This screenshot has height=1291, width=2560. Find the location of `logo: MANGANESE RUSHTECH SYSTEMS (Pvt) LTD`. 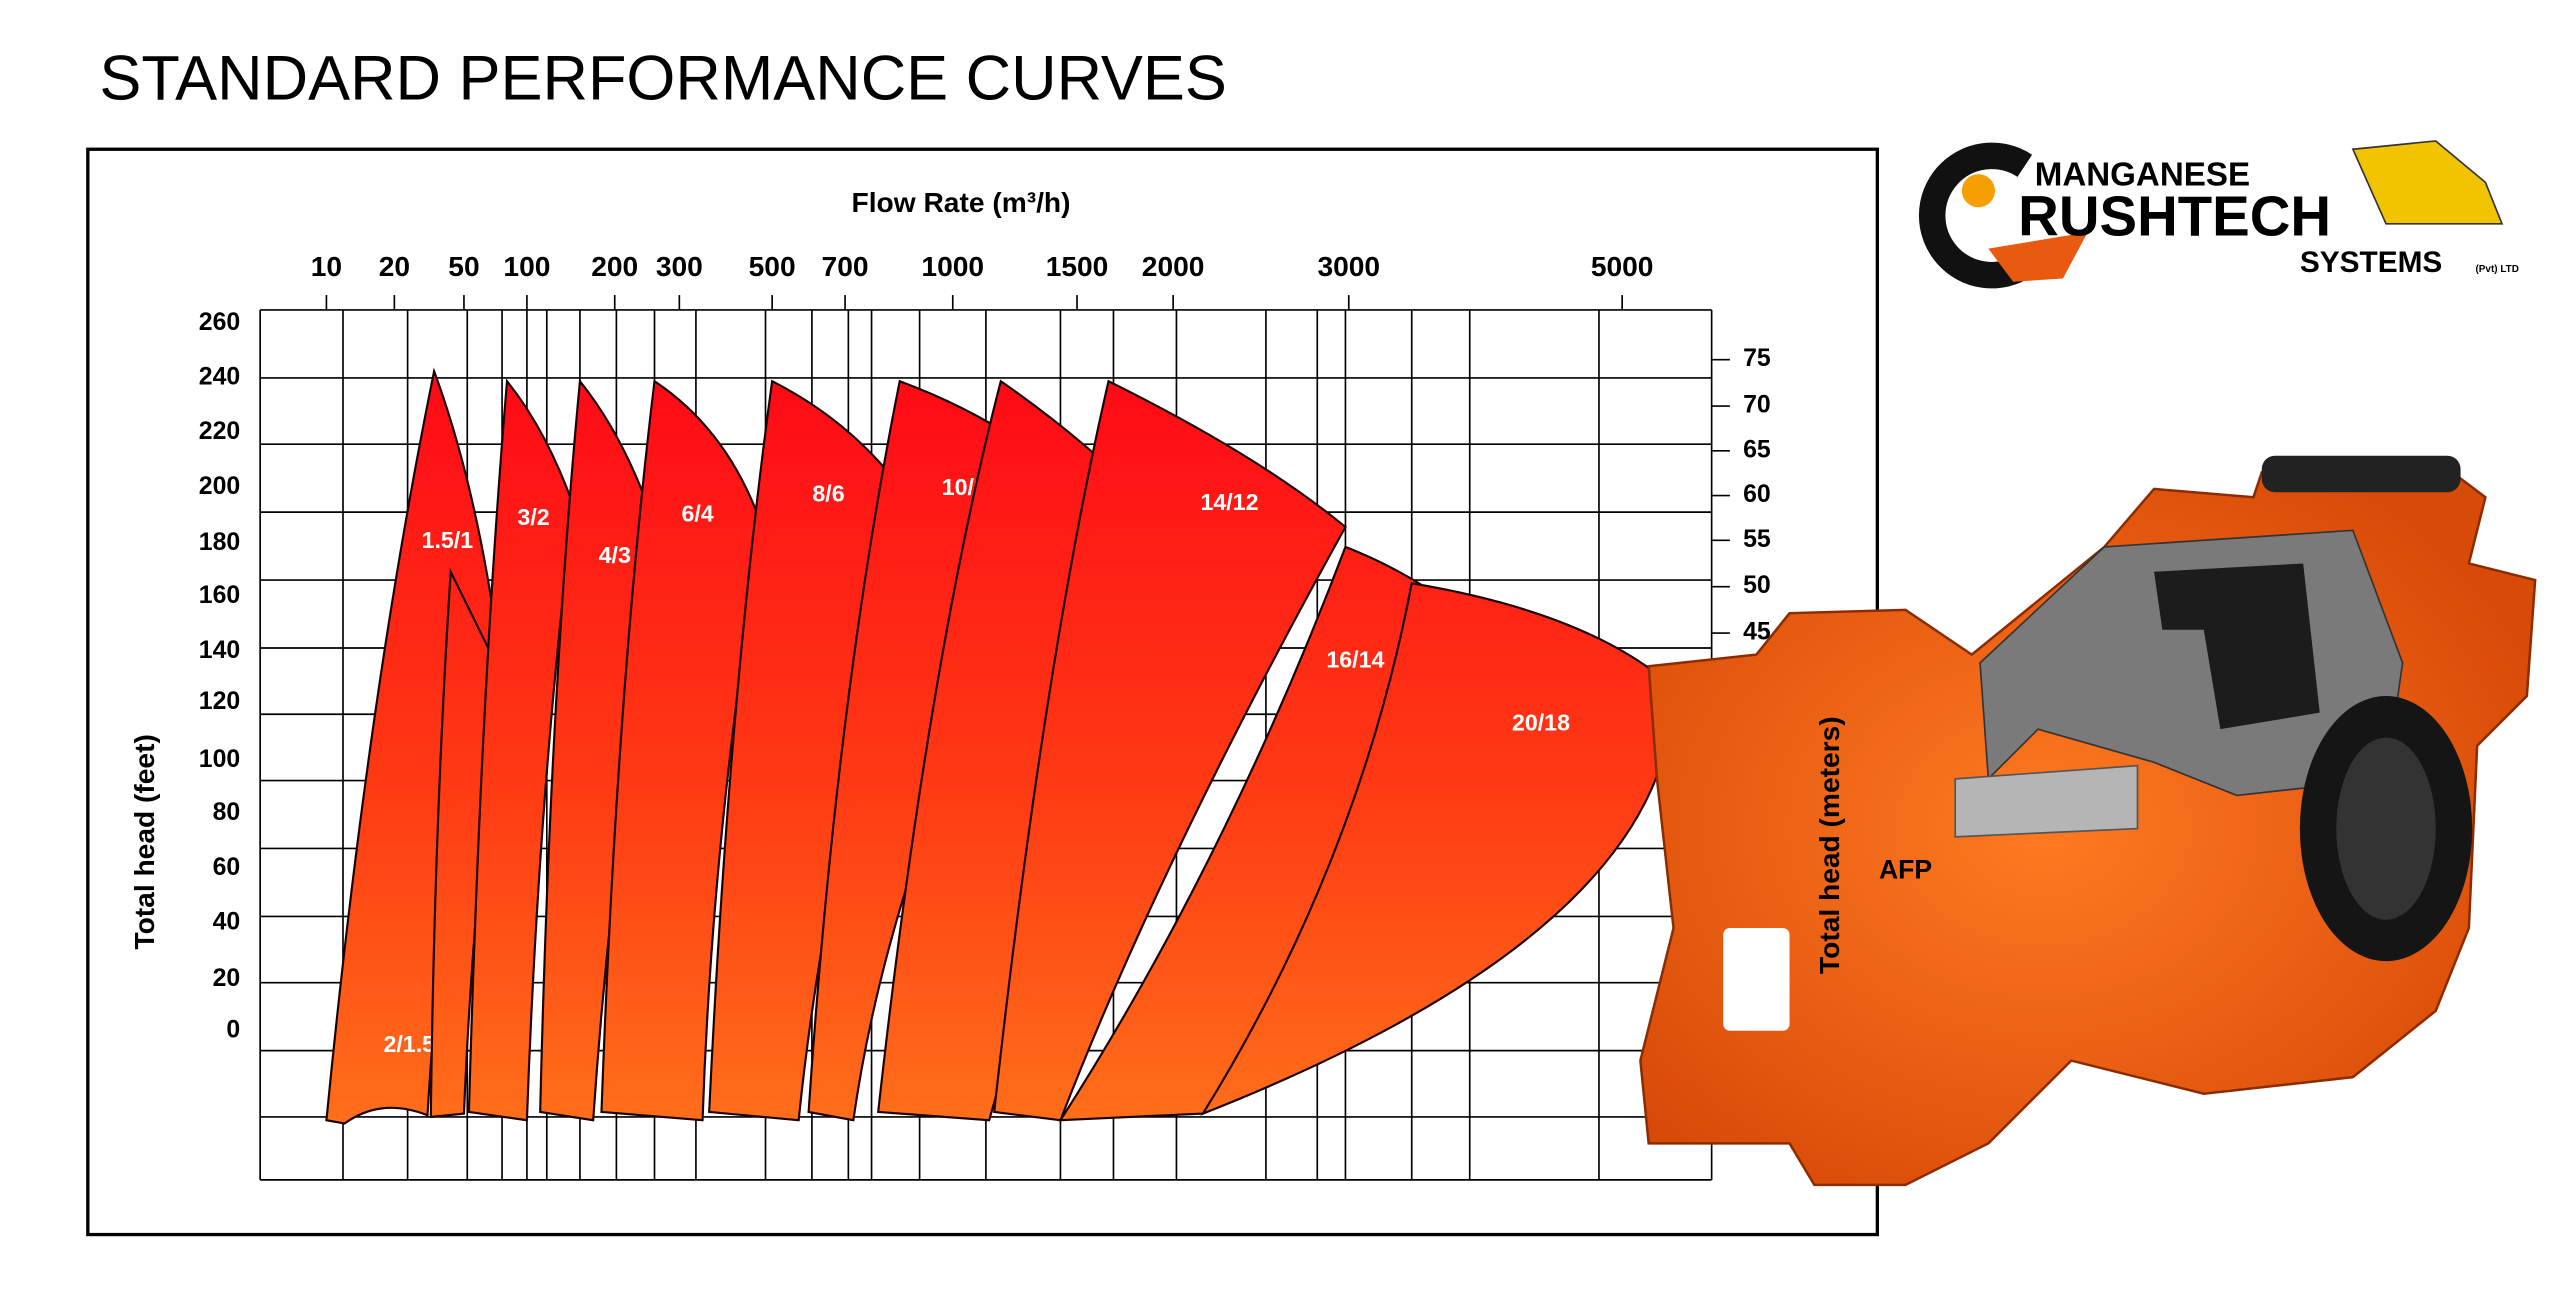

logo: MANGANESE RUSHTECH SYSTEMS (Pvt) LTD is located at coordinates (2218, 214).